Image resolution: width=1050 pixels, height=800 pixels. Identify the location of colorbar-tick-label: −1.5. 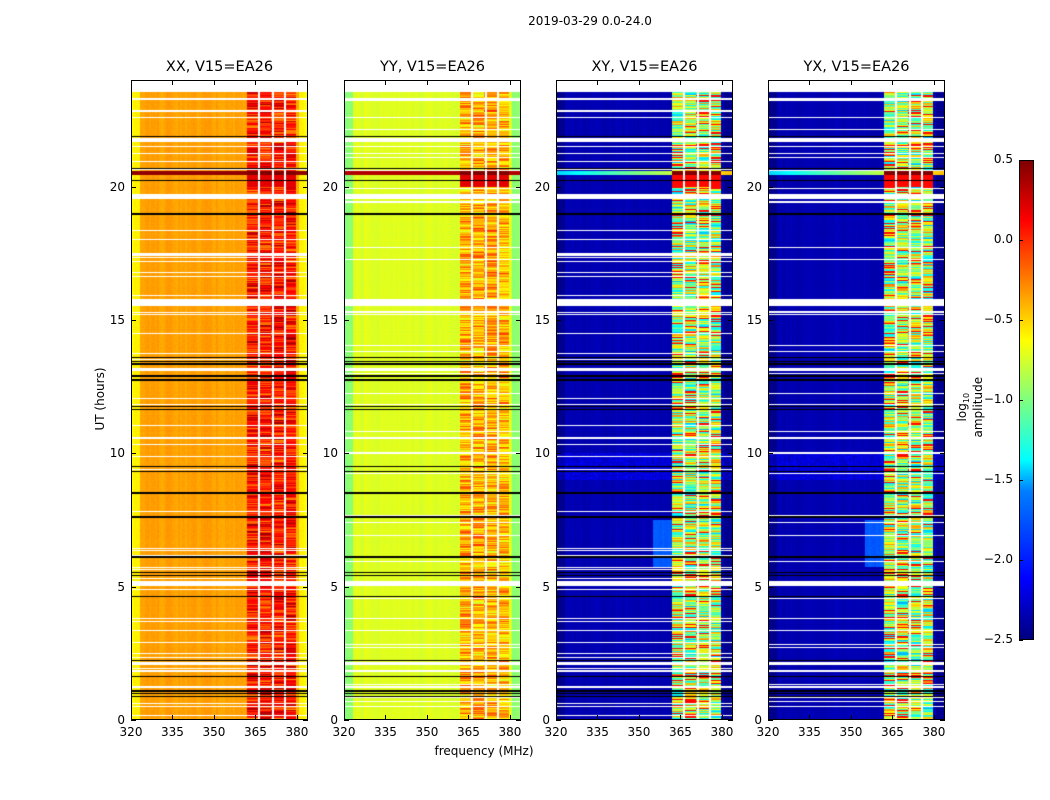
(998, 479).